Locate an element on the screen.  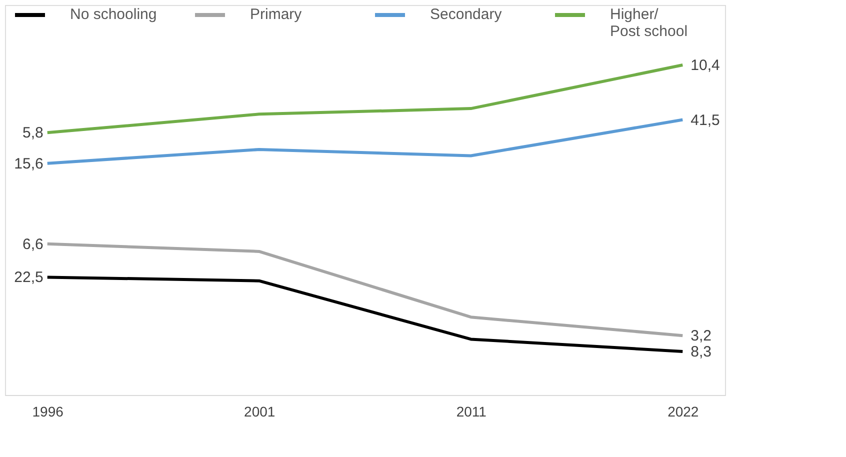
annotation: 5,8 is located at coordinates (33, 133).